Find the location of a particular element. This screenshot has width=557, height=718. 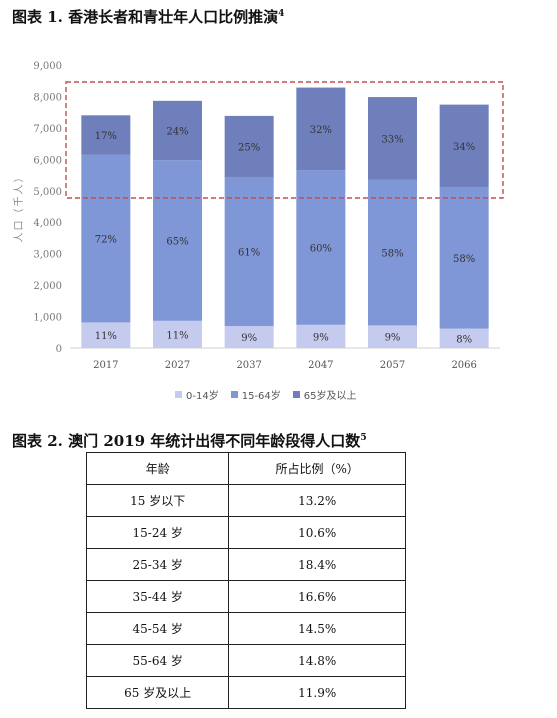

y-tick-label: 2,000 is located at coordinates (47, 286).